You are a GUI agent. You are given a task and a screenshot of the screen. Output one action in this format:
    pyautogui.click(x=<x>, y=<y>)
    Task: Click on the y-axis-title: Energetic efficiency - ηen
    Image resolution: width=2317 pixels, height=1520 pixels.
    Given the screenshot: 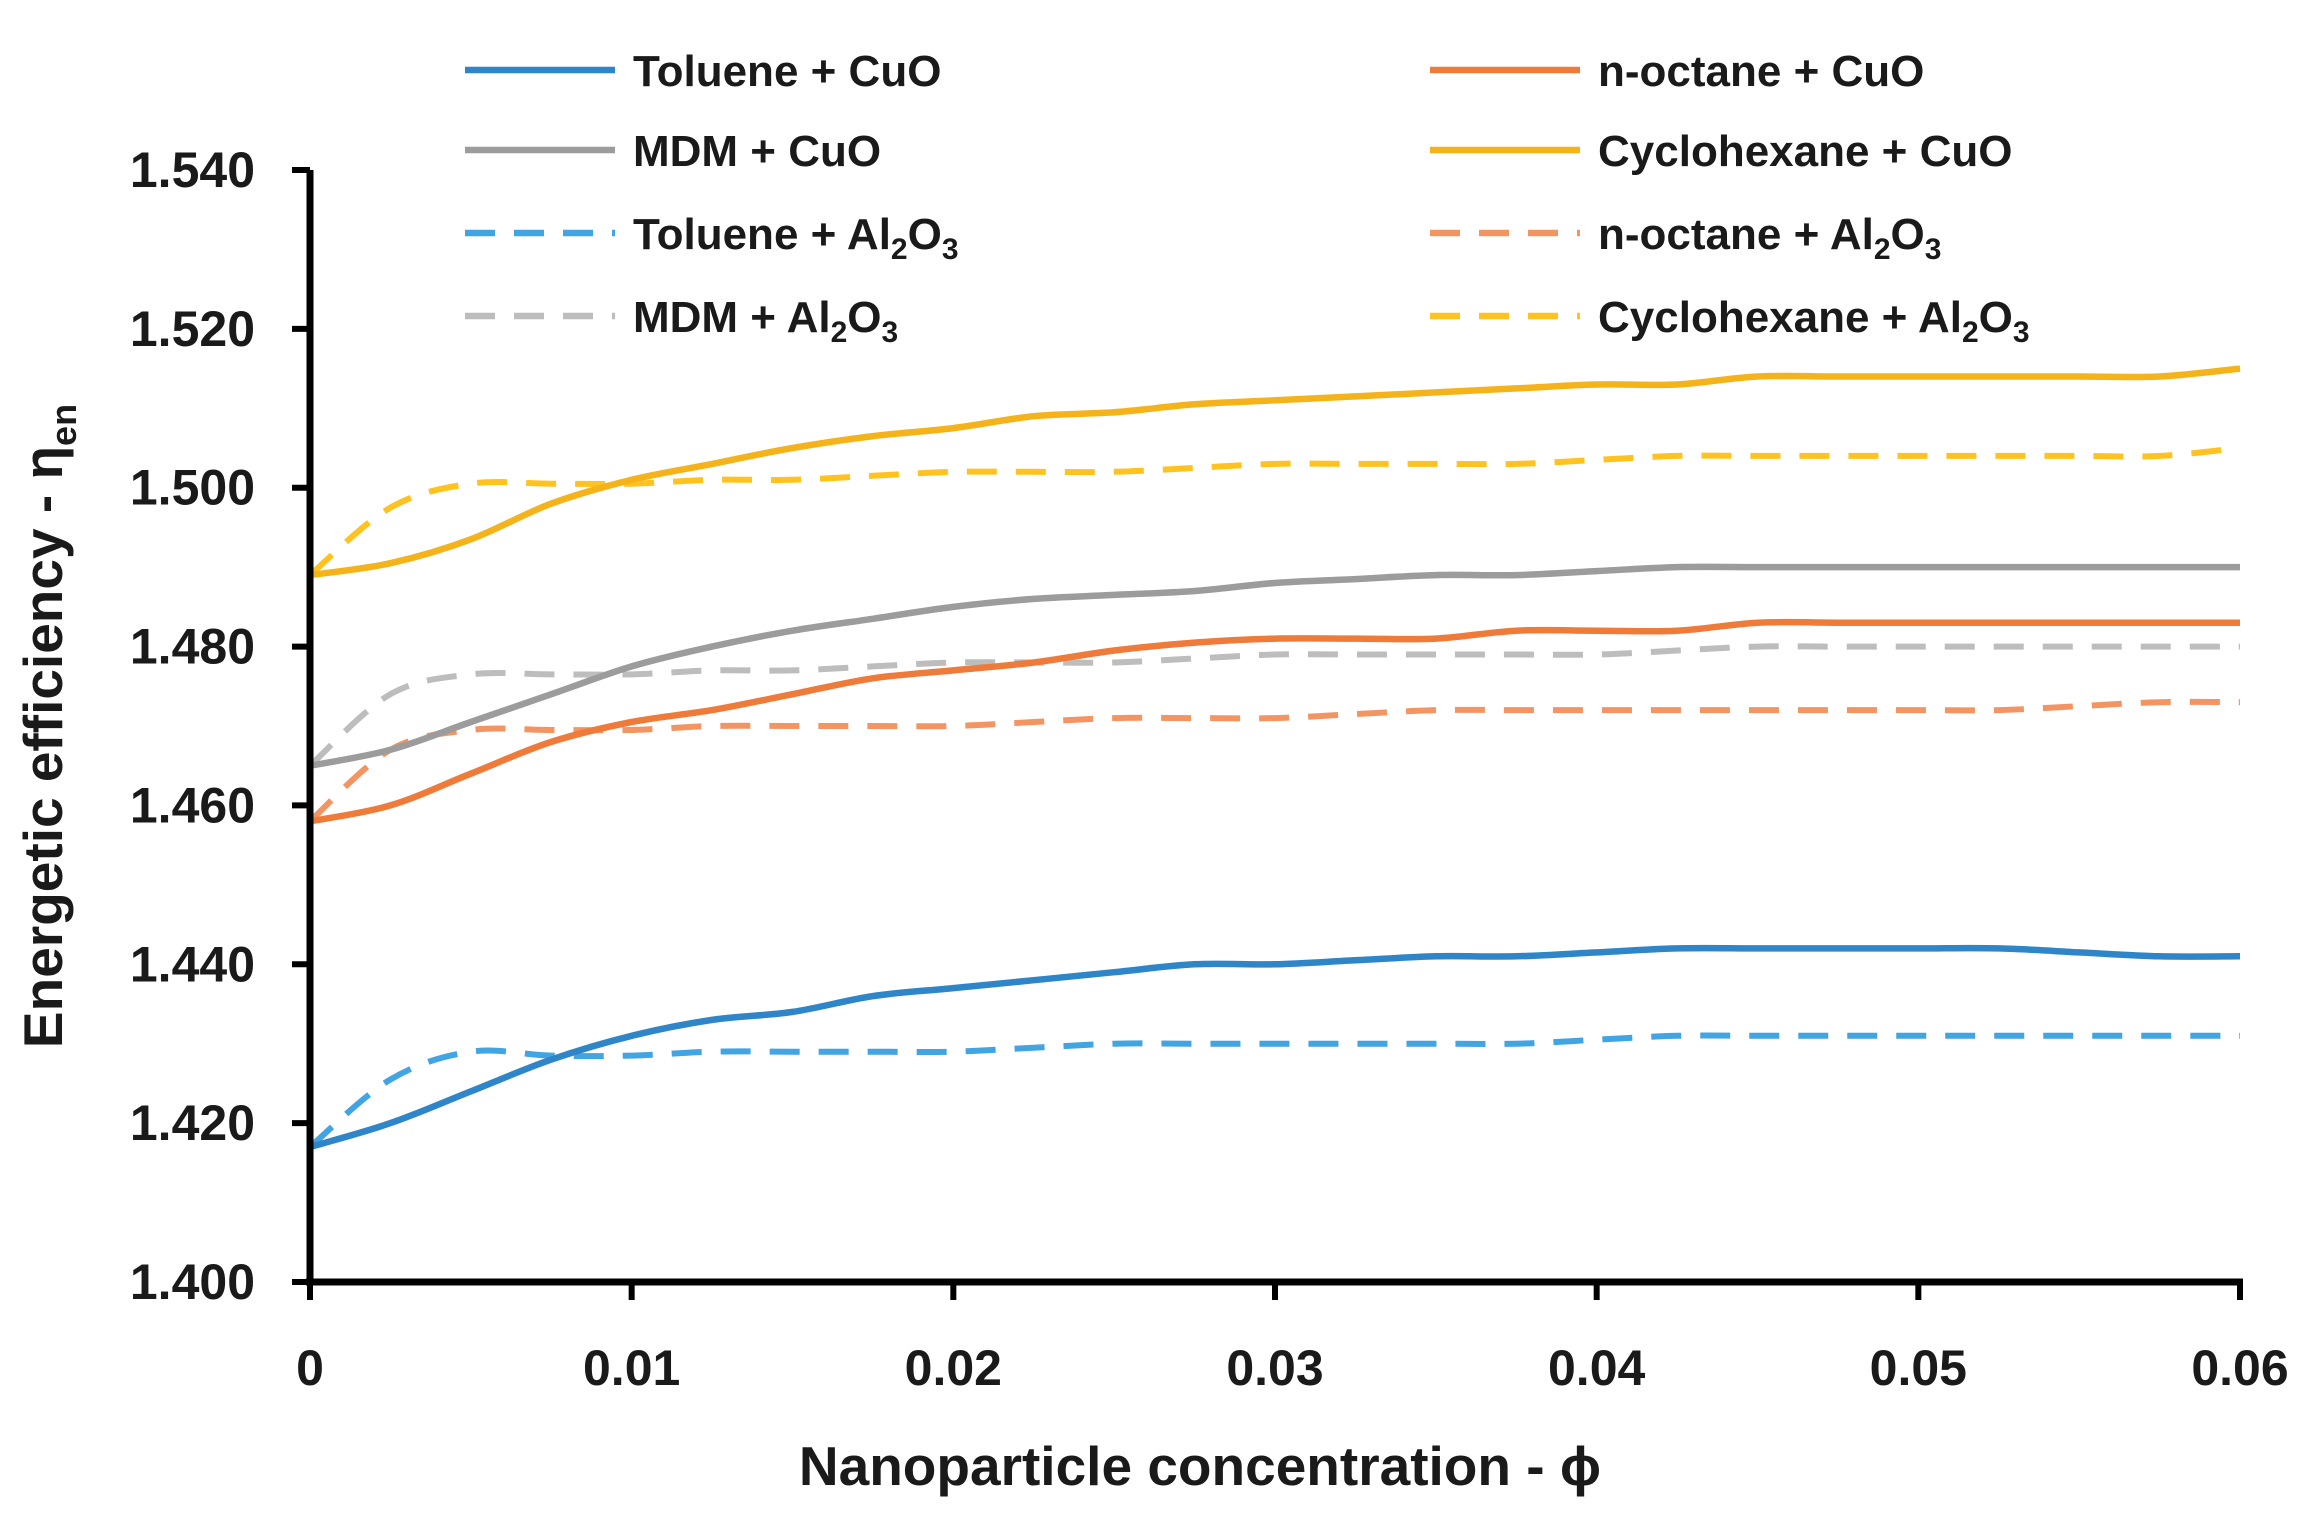 What is the action you would take?
    pyautogui.click(x=48, y=726)
    